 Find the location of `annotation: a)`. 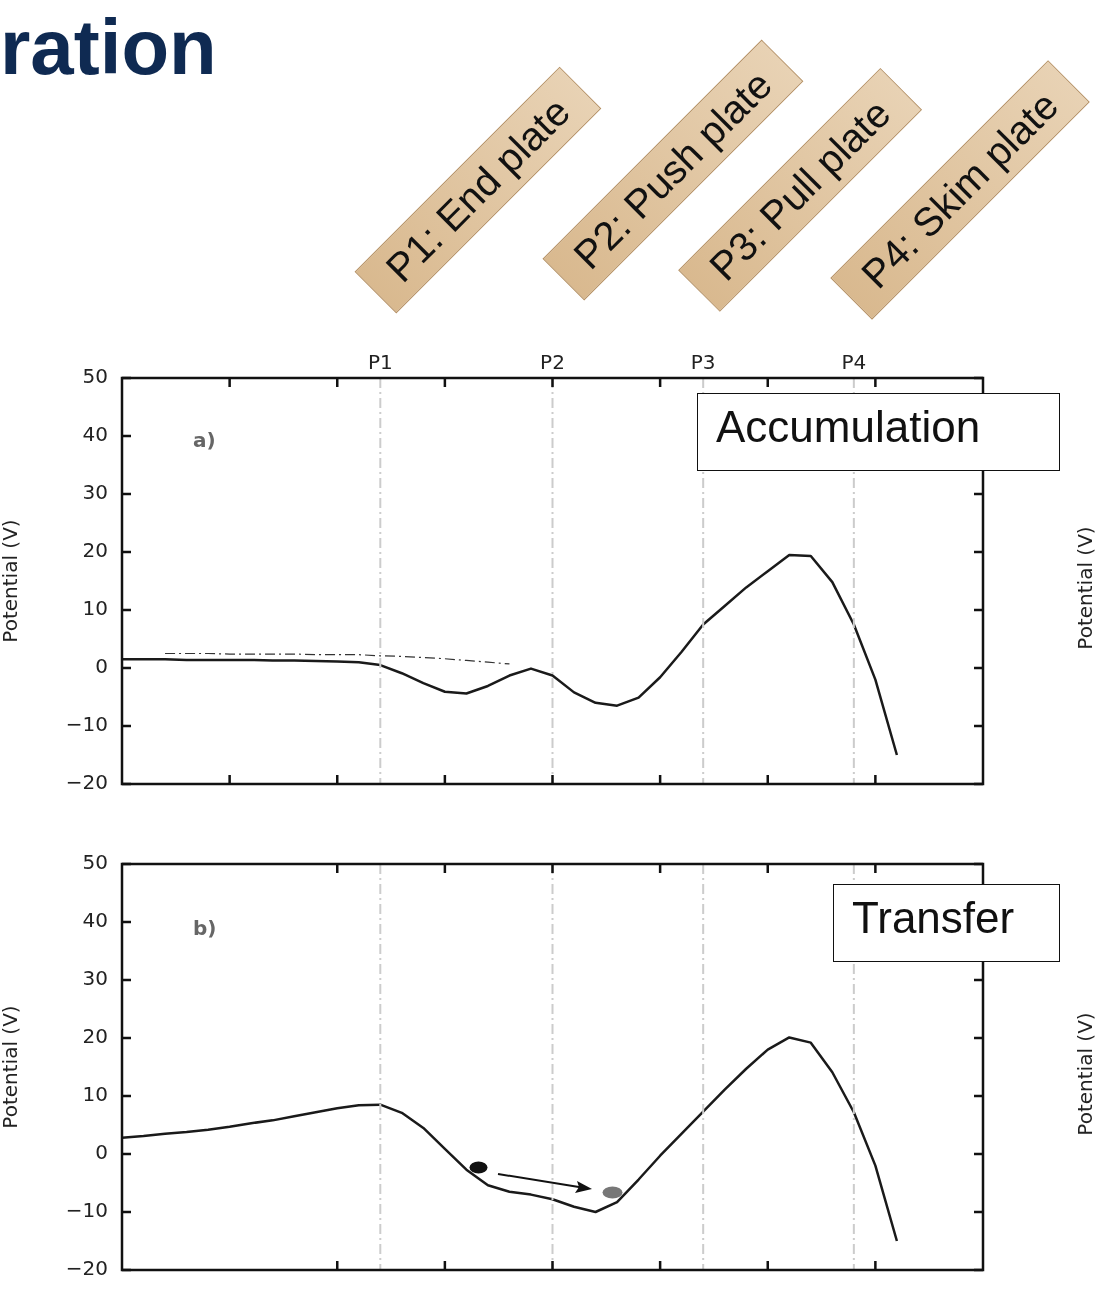

annotation: a) is located at coordinates (204, 440).